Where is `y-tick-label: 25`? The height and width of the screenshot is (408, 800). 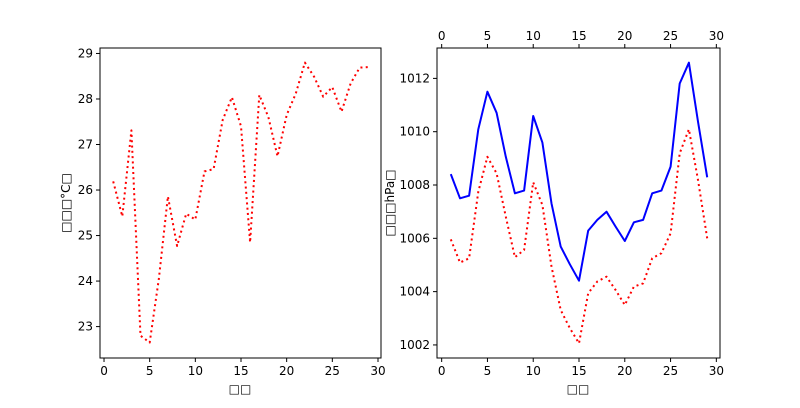 y-tick-label: 25 is located at coordinates (85, 236).